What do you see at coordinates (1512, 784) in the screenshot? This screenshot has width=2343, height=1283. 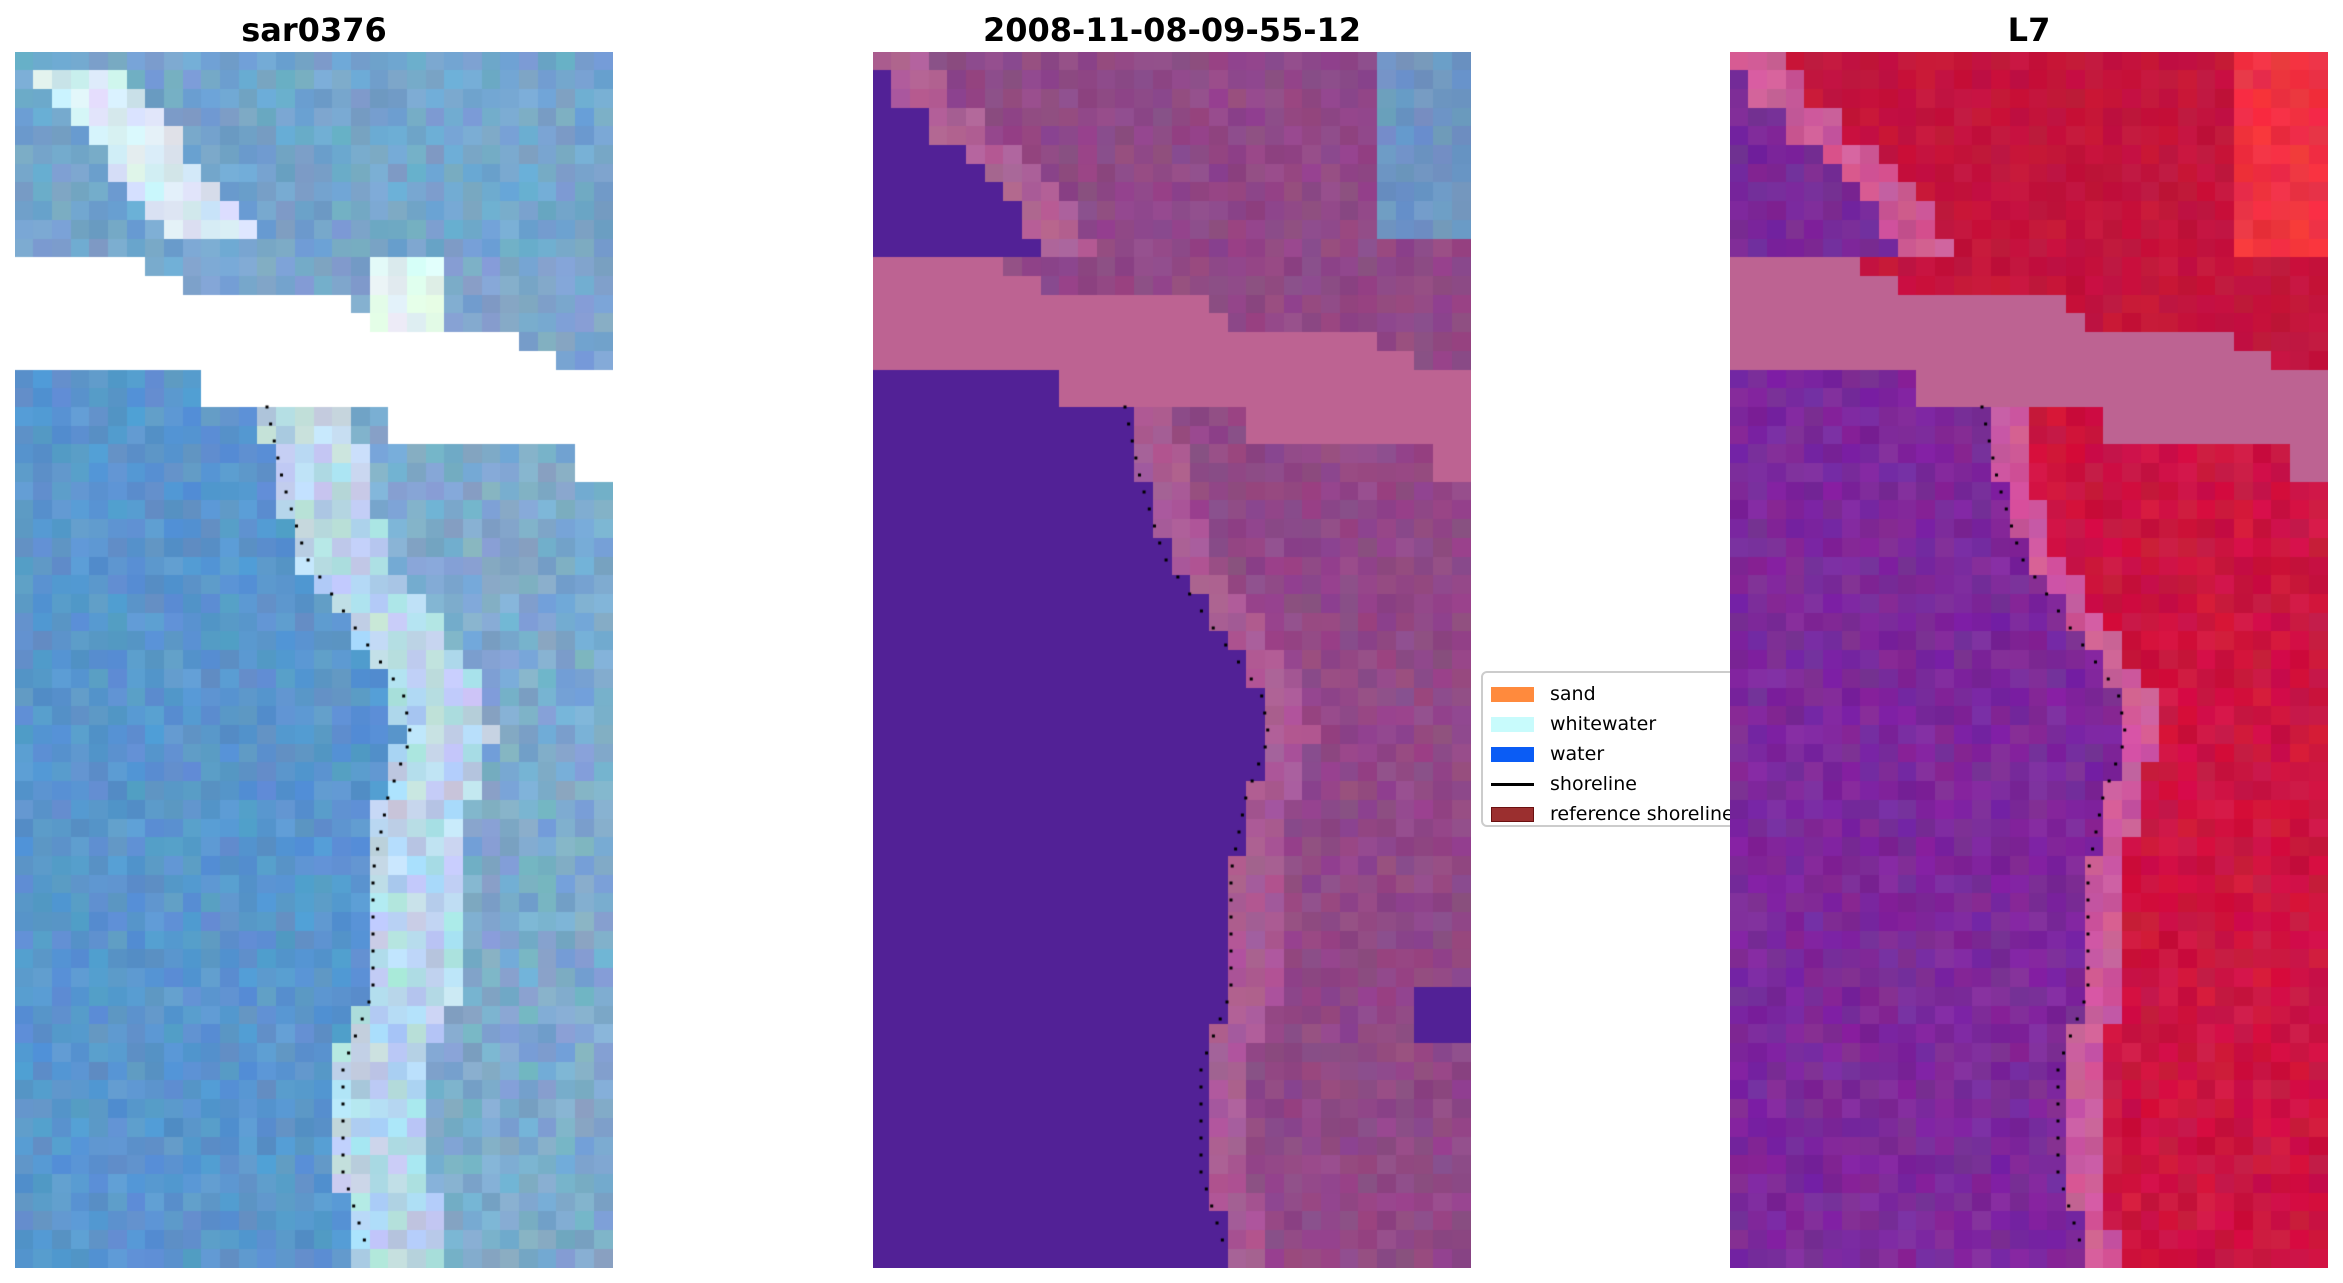 I see `shoreline-line-swatch` at bounding box center [1512, 784].